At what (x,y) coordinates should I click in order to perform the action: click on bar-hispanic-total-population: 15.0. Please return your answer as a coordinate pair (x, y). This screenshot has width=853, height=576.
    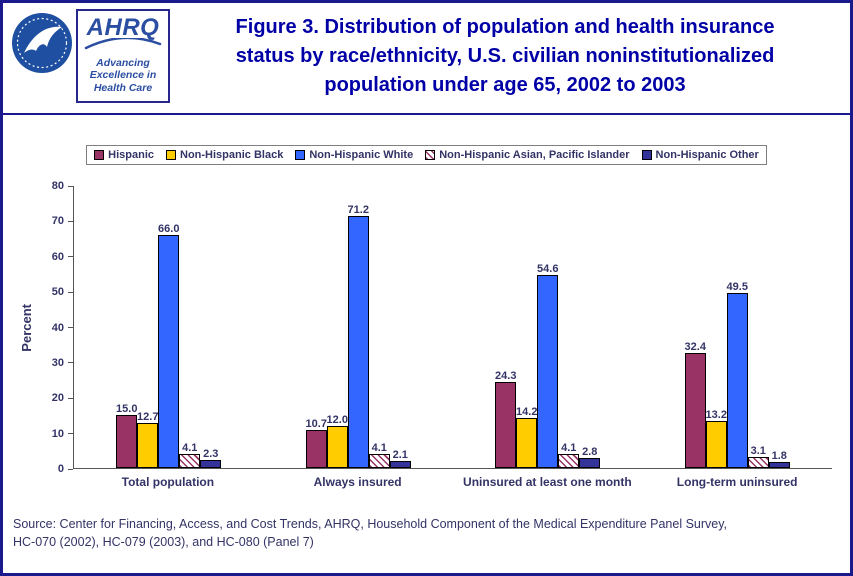
    Looking at the image, I should click on (126, 435).